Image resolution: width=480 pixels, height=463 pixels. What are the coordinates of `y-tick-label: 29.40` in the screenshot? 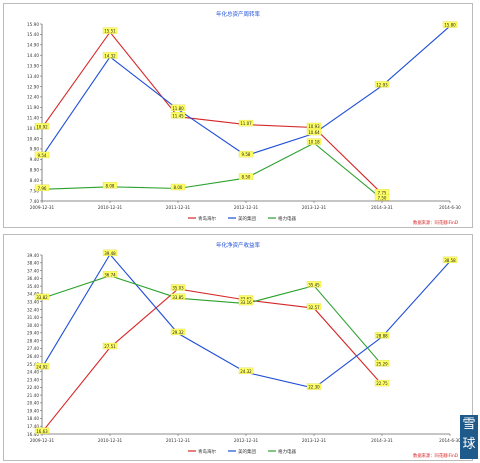 It's located at (33, 333).